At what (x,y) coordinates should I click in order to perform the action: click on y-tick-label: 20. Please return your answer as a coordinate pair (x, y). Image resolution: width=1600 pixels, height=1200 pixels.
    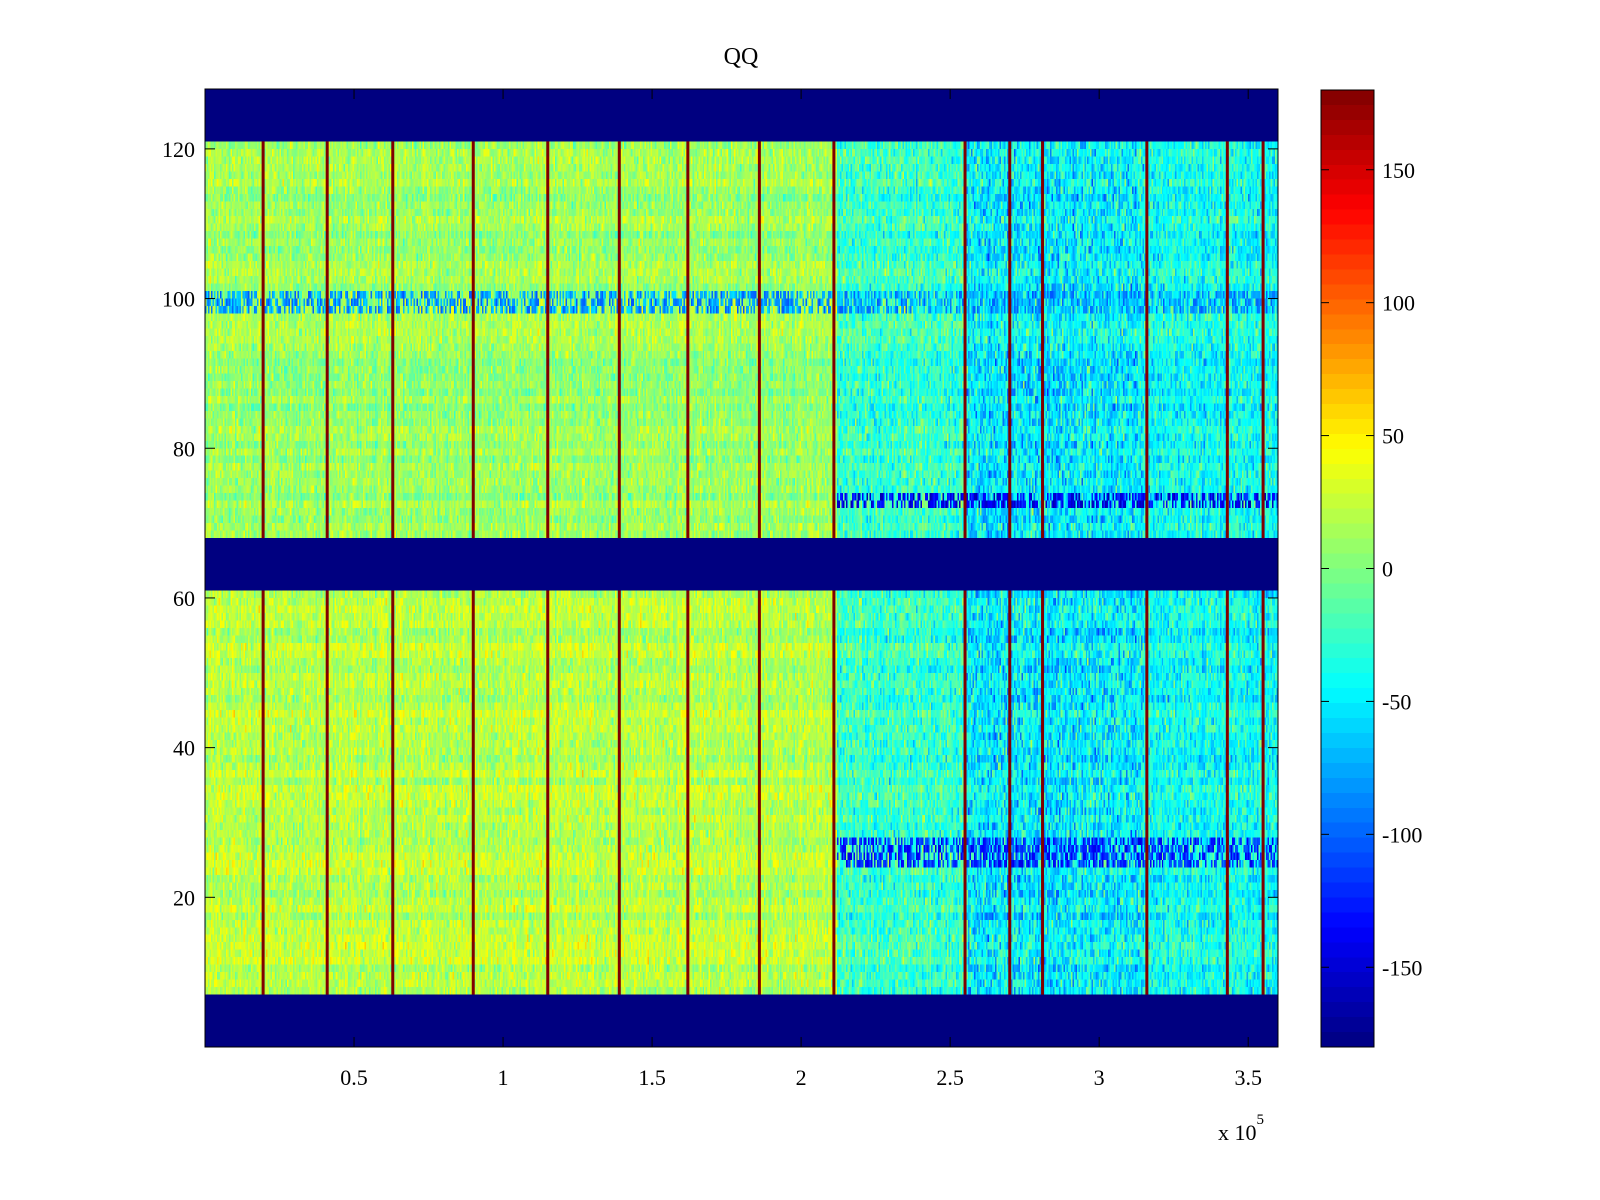
    Looking at the image, I should click on (184, 897).